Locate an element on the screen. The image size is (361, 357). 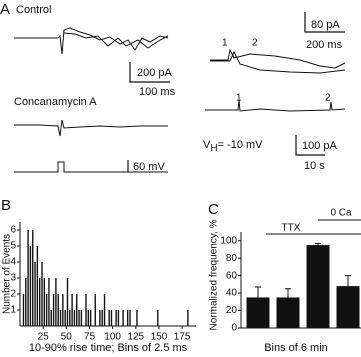
x-tick-label: 125 is located at coordinates (135, 337).